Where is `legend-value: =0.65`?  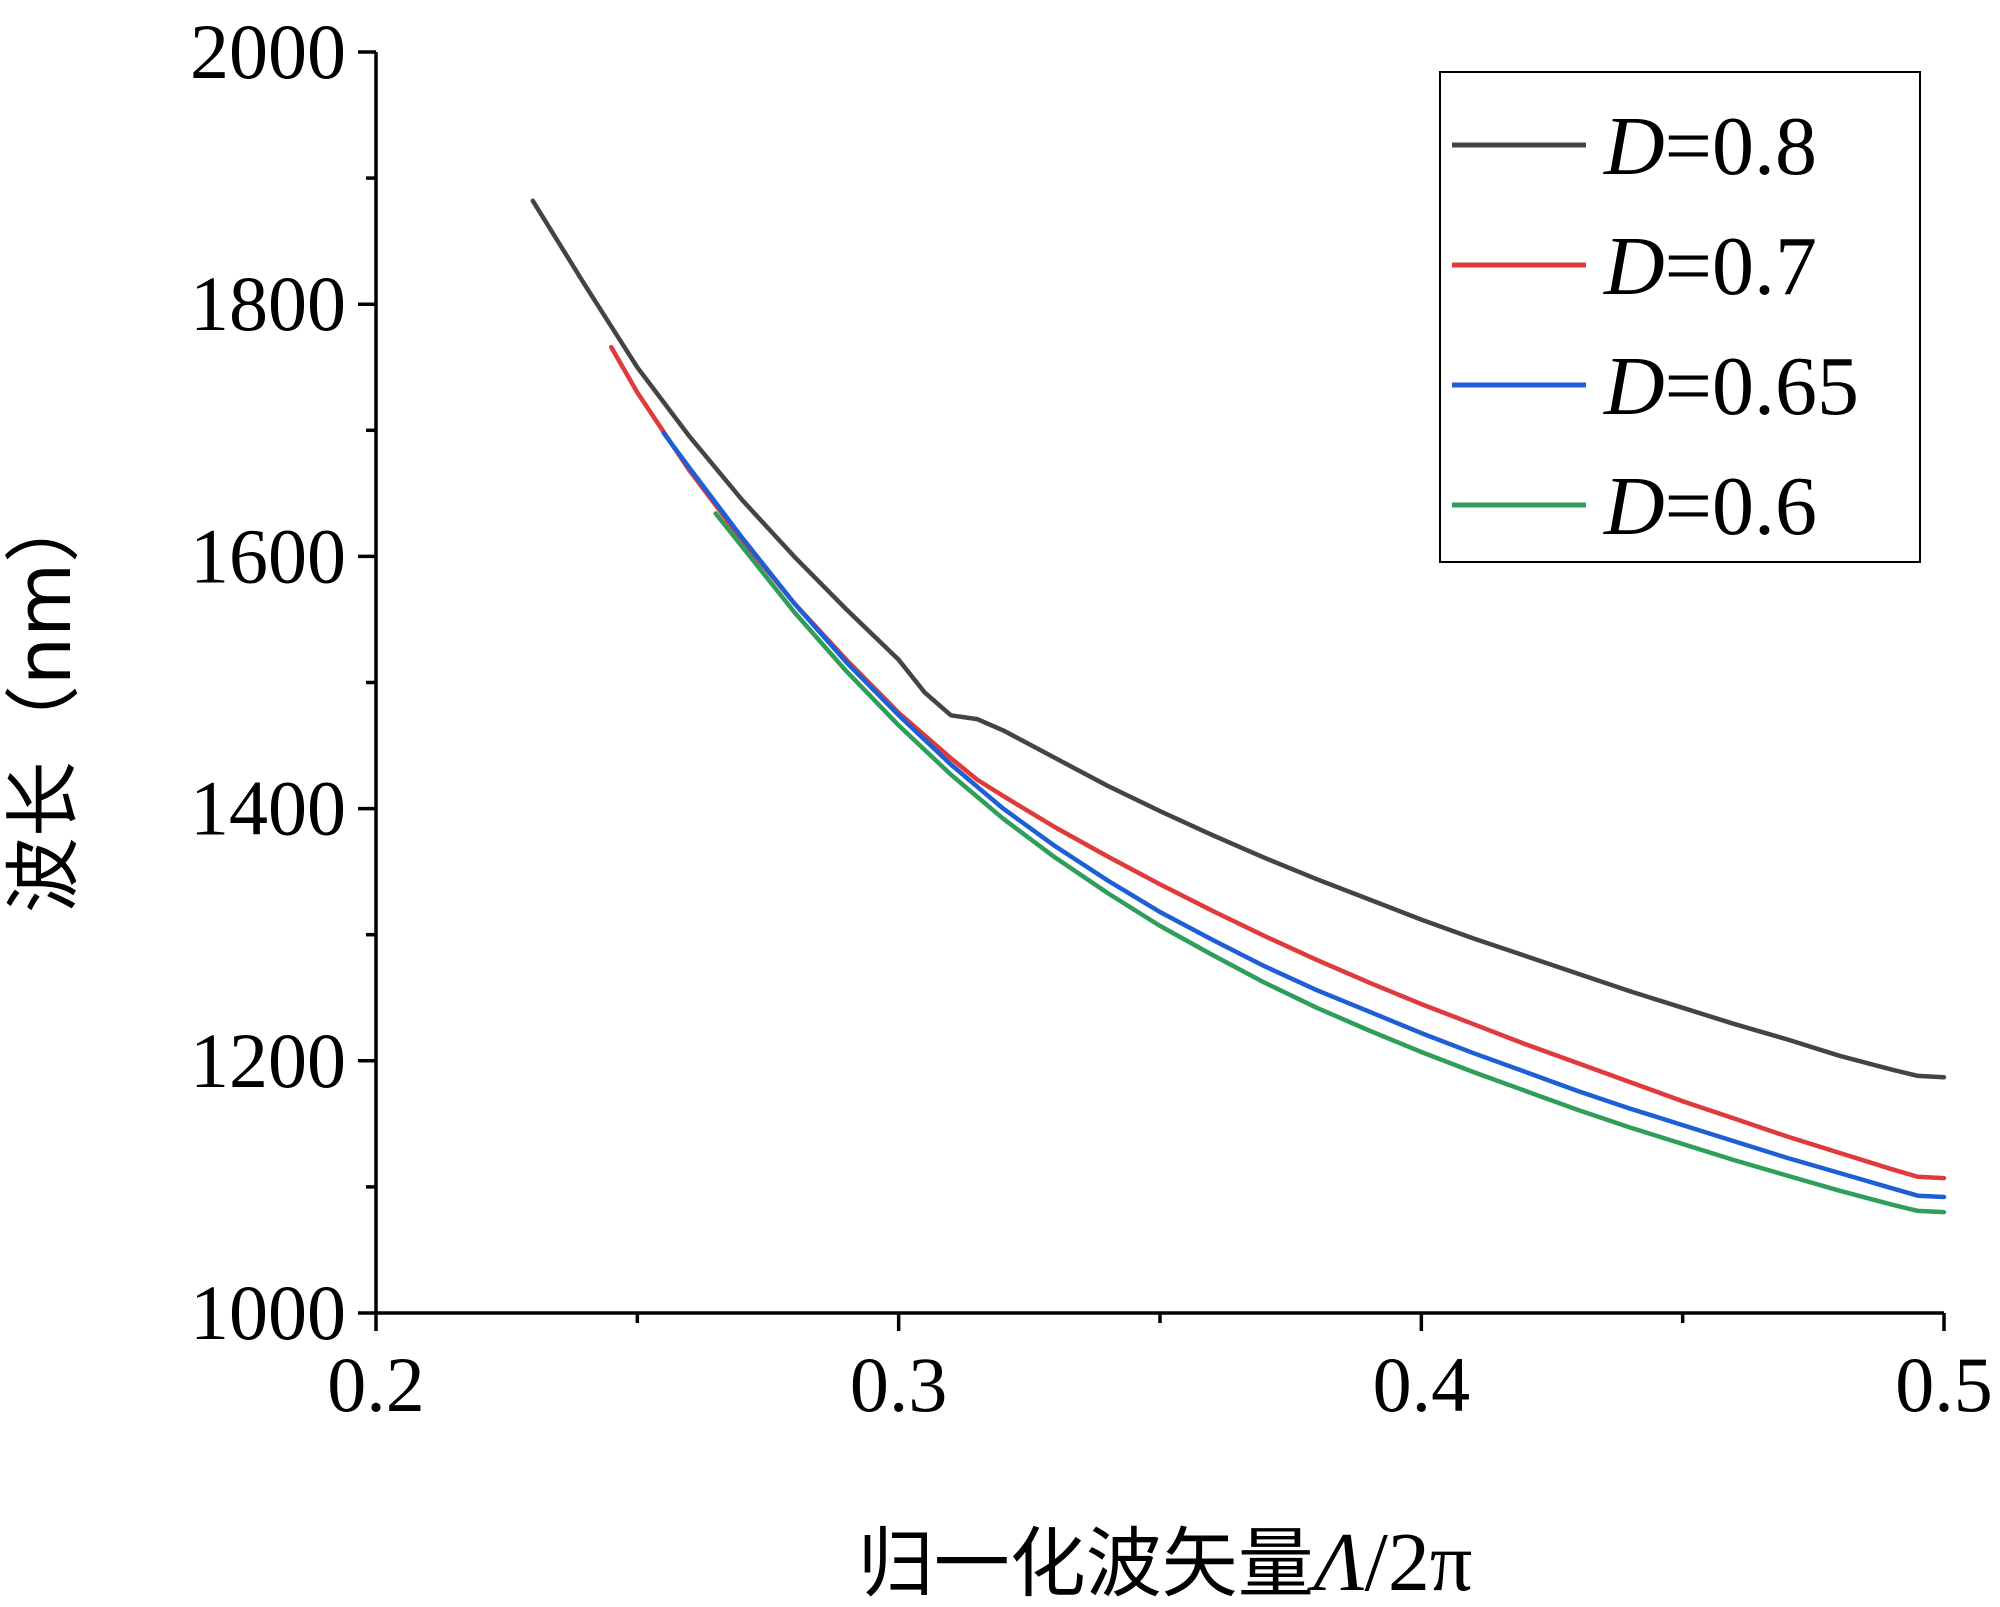 legend-value: =0.65 is located at coordinates (1762, 386).